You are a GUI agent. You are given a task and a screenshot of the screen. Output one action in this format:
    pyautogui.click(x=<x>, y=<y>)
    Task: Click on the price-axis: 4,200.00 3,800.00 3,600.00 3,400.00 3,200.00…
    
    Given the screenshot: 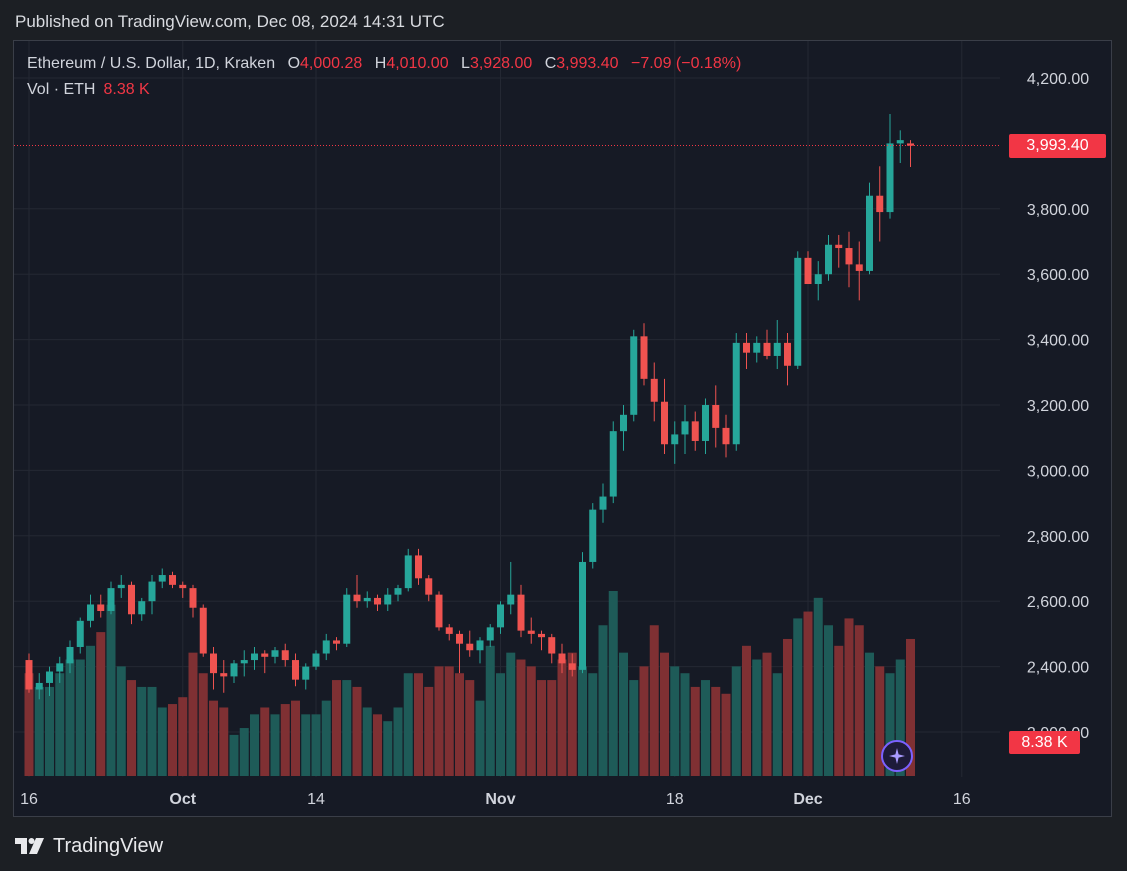 What is the action you would take?
    pyautogui.click(x=1058, y=406)
    